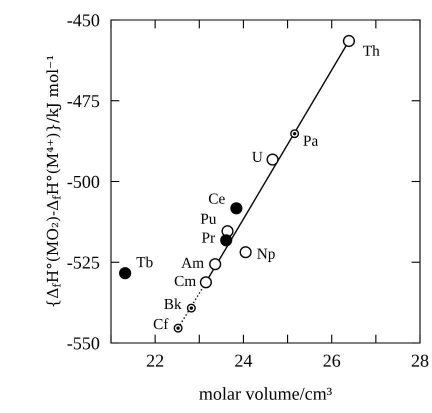 This screenshot has height=413, width=432. I want to click on annotation: Th, so click(371, 50).